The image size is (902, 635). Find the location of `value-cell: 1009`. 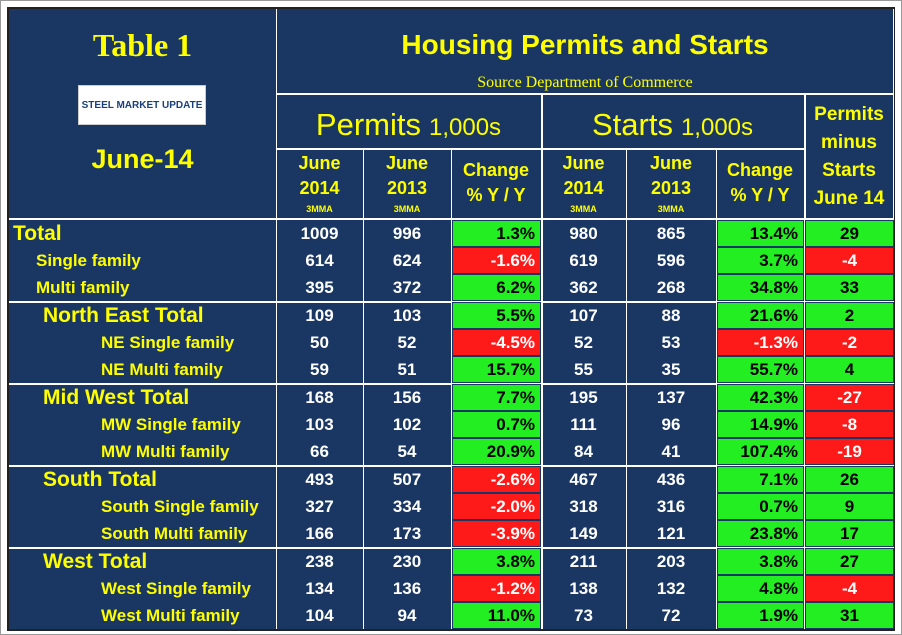

value-cell: 1009 is located at coordinates (319, 233).